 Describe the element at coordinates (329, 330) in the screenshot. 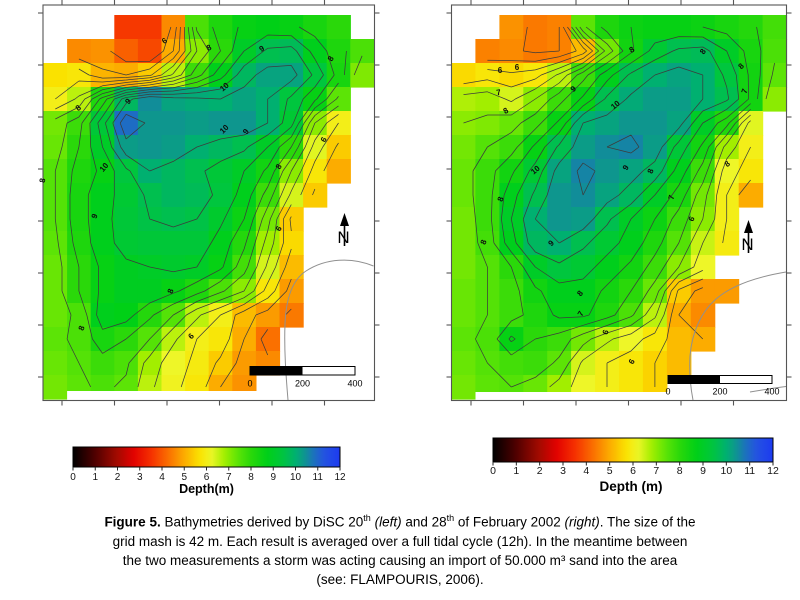

I see `coastline` at that location.